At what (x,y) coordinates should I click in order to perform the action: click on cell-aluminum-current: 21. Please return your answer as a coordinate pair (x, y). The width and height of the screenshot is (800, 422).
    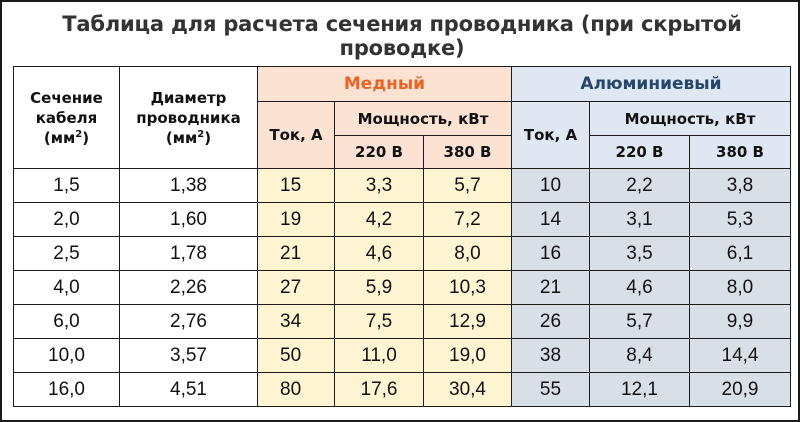
    Looking at the image, I should click on (550, 287).